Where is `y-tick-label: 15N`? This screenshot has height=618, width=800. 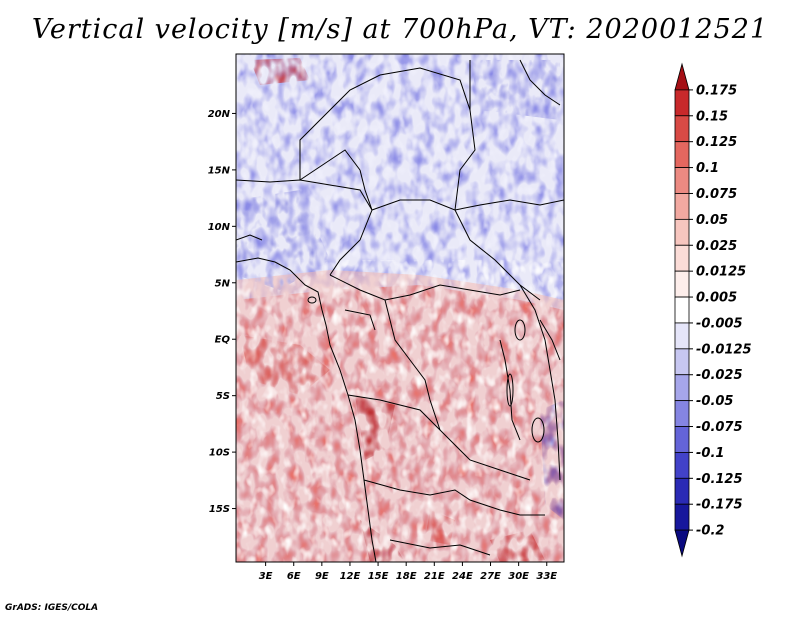
y-tick-label: 15N is located at coordinates (219, 170).